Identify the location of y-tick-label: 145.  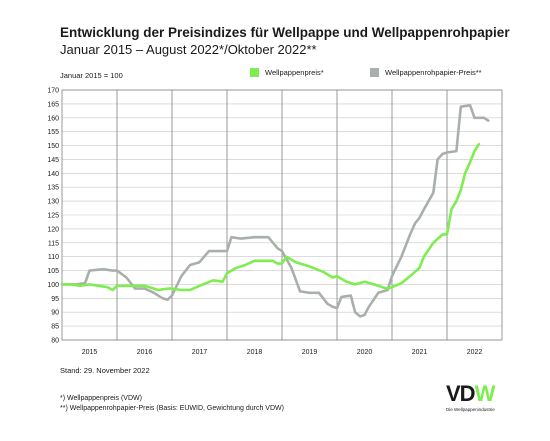
(53, 160).